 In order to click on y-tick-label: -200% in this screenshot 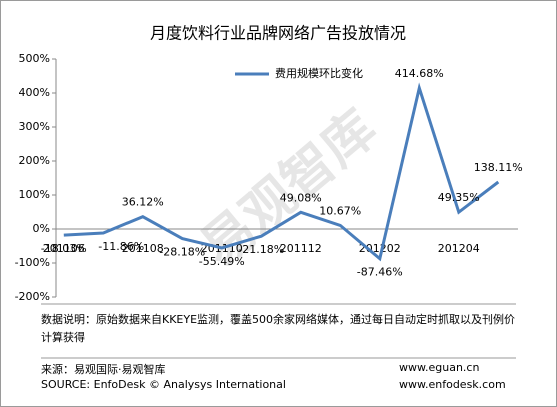, I will do `click(32, 296)`.